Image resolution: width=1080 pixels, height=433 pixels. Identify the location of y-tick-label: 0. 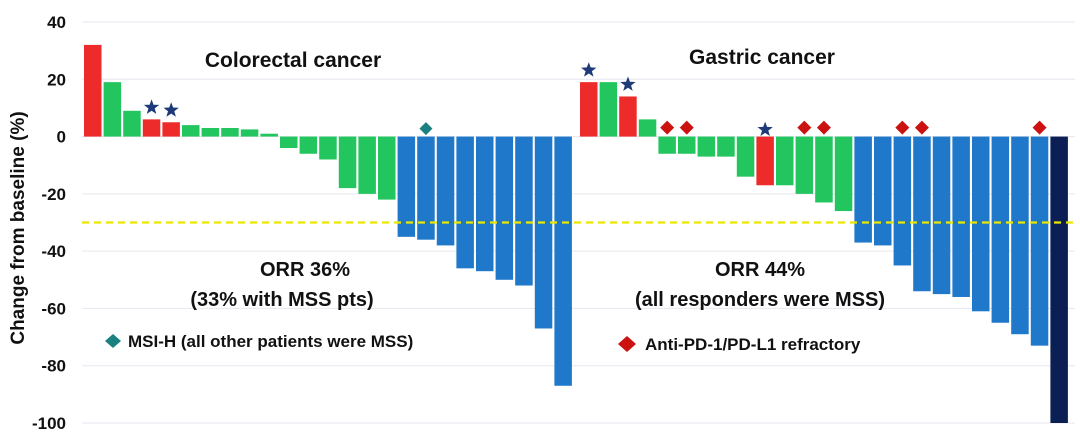
(61, 137).